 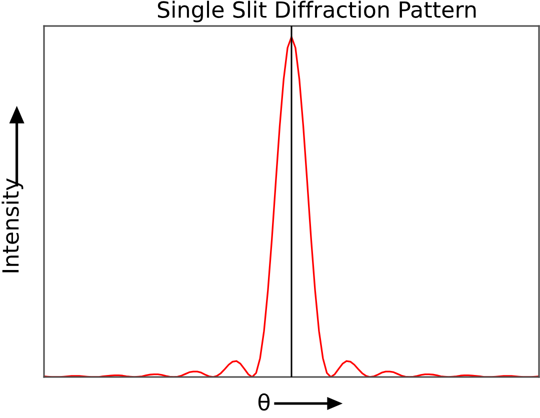 I want to click on y-axis-title: Intensity, so click(x=13, y=225).